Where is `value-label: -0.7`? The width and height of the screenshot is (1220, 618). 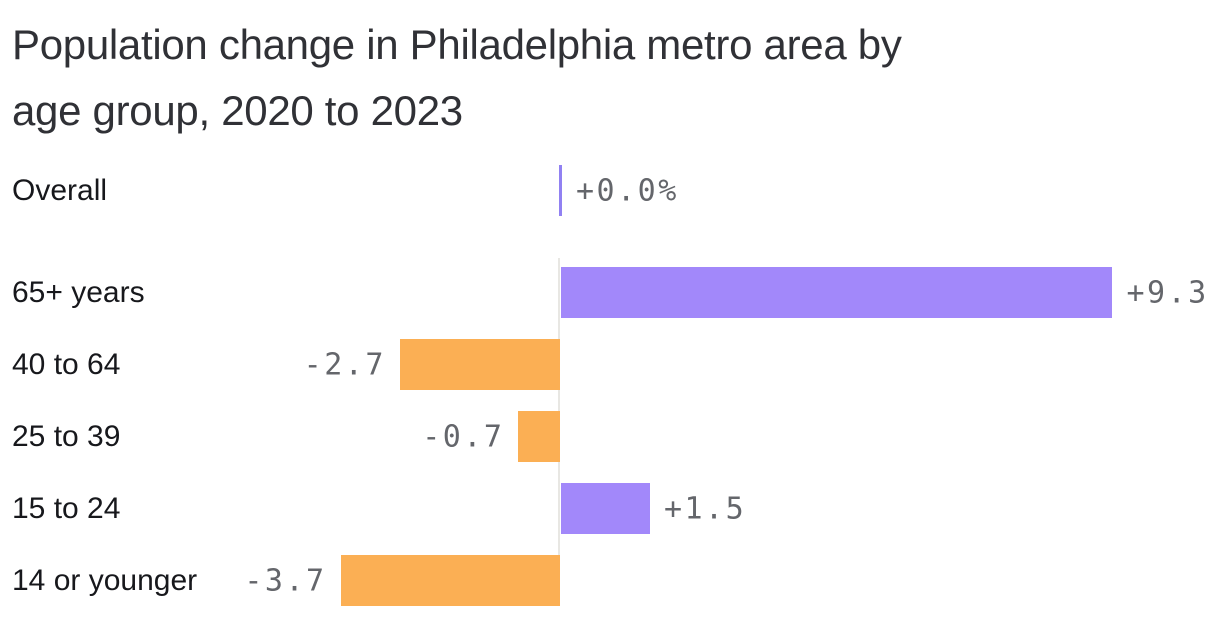
value-label: -0.7 is located at coordinates (463, 436).